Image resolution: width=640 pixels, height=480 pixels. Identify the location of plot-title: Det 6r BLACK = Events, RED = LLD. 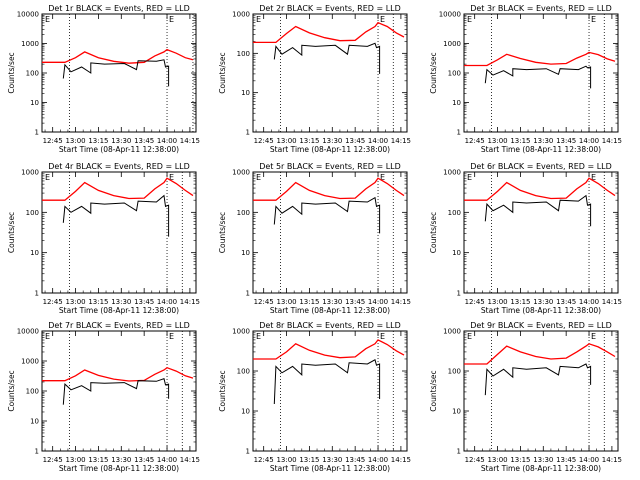
(541, 166).